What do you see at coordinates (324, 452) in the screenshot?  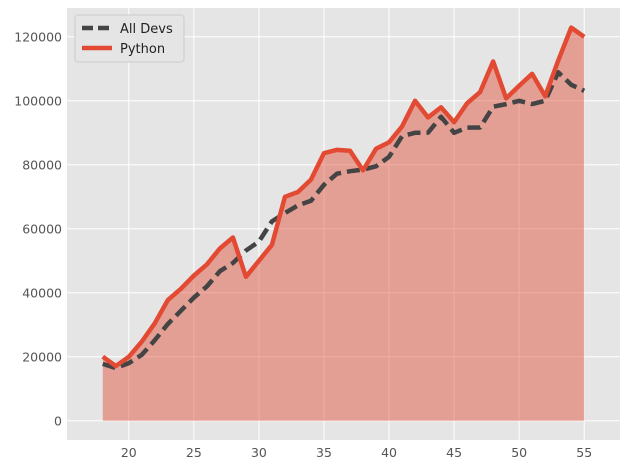 I see `x-tick-label: 35` at bounding box center [324, 452].